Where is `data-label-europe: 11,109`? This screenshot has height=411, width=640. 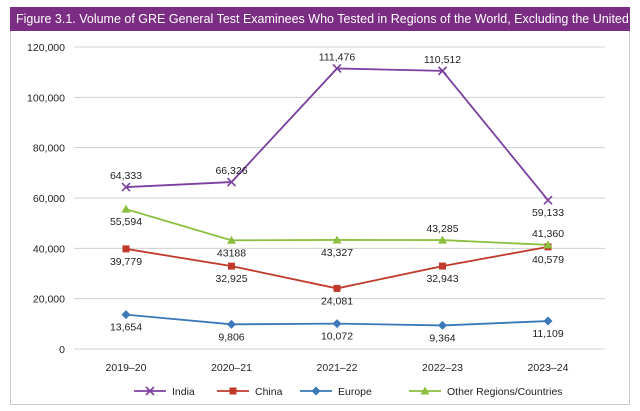
data-label-europe: 11,109 is located at coordinates (547, 334).